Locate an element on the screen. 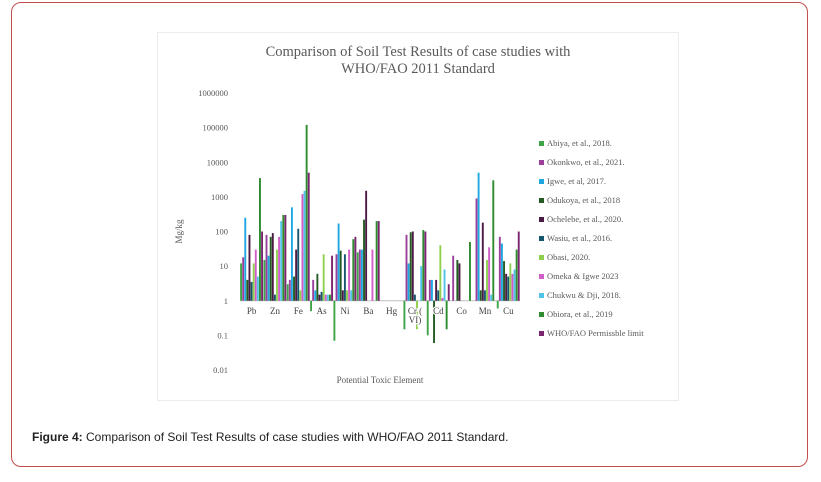 This screenshot has width=821, height=482. y-axis-label: Mg/kg is located at coordinates (179, 231).